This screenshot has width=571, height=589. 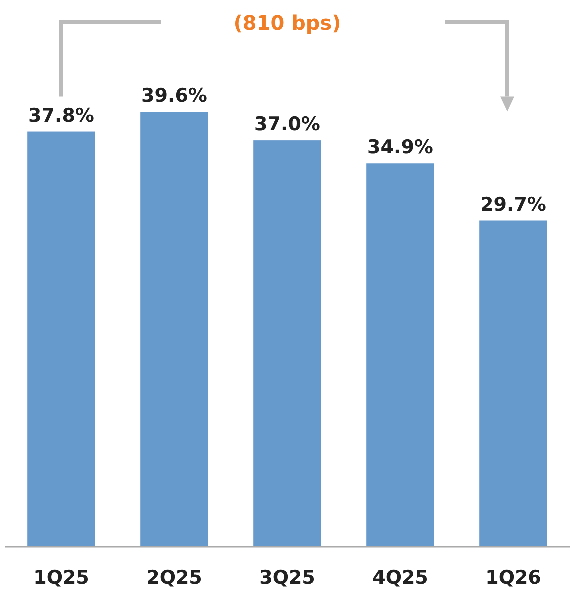 I want to click on x-tick-label: 1Q26, so click(x=514, y=578).